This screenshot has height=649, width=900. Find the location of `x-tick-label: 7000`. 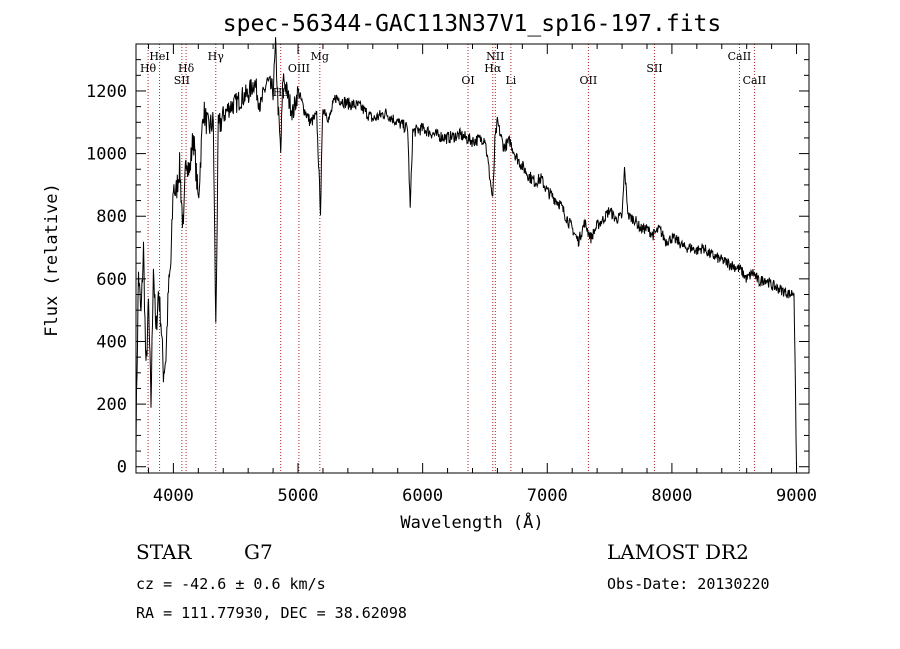

x-tick-label: 7000 is located at coordinates (547, 496).